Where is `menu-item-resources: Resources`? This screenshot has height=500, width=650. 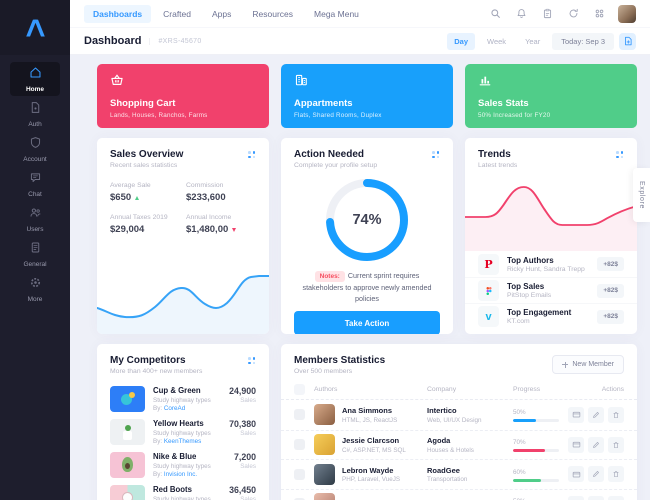 menu-item-resources: Resources is located at coordinates (273, 13).